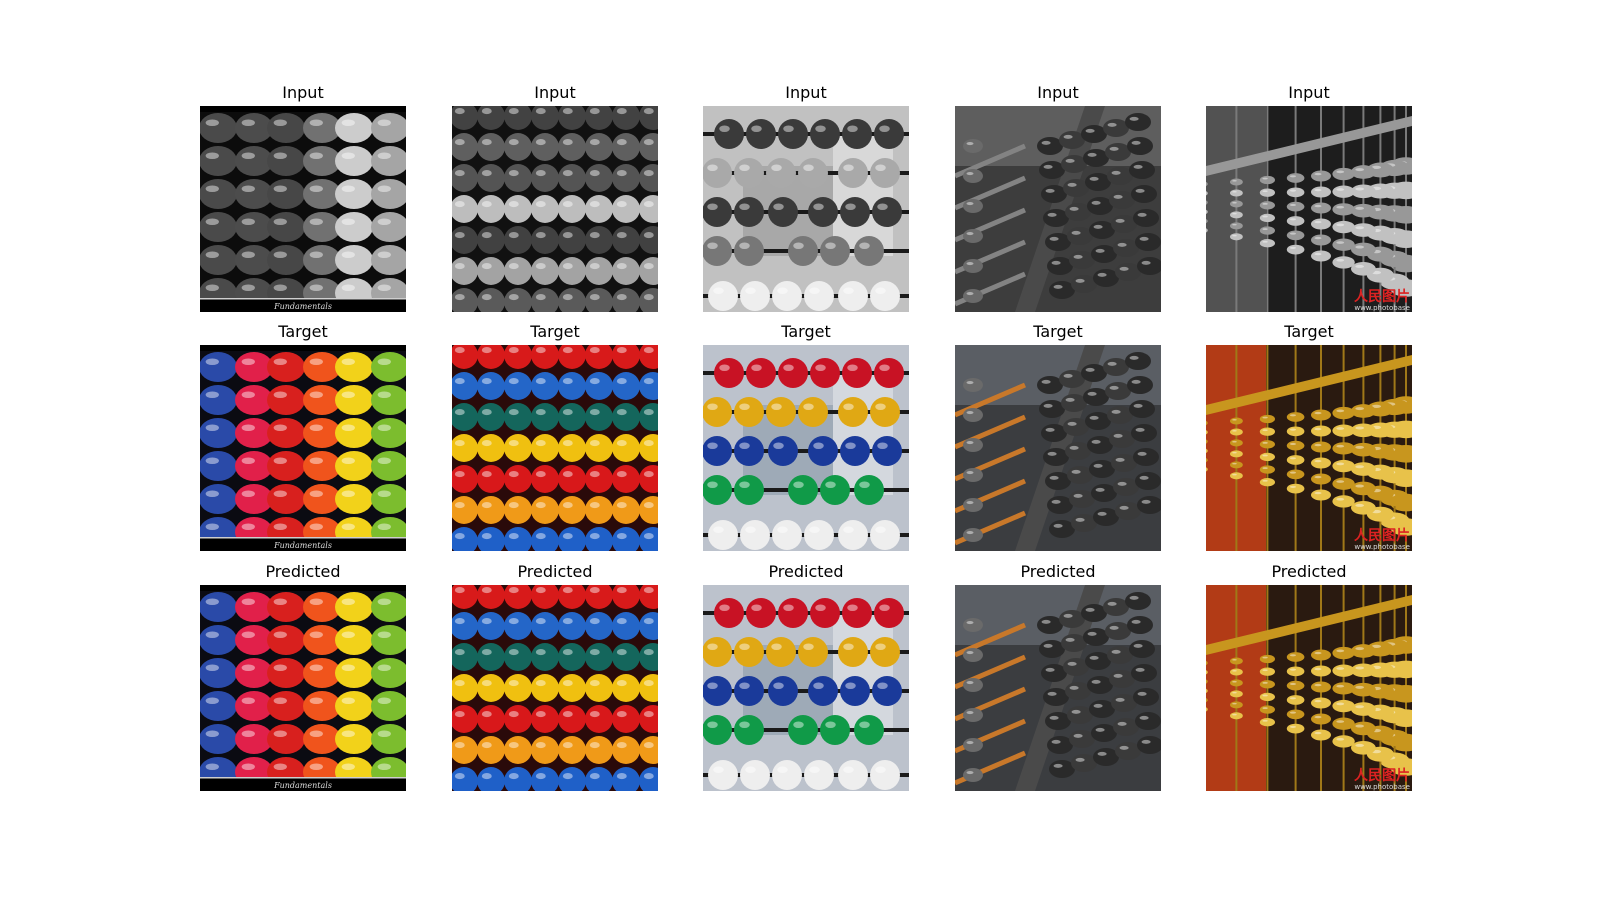 The width and height of the screenshot is (1600, 900). I want to click on image-caption: Fundamentals, so click(303, 306).